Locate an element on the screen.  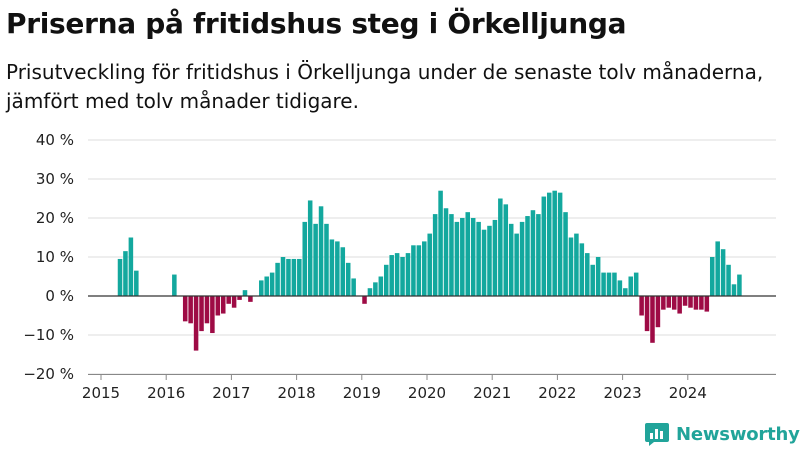
y-tick-label: −10 % is located at coordinates (48, 335).